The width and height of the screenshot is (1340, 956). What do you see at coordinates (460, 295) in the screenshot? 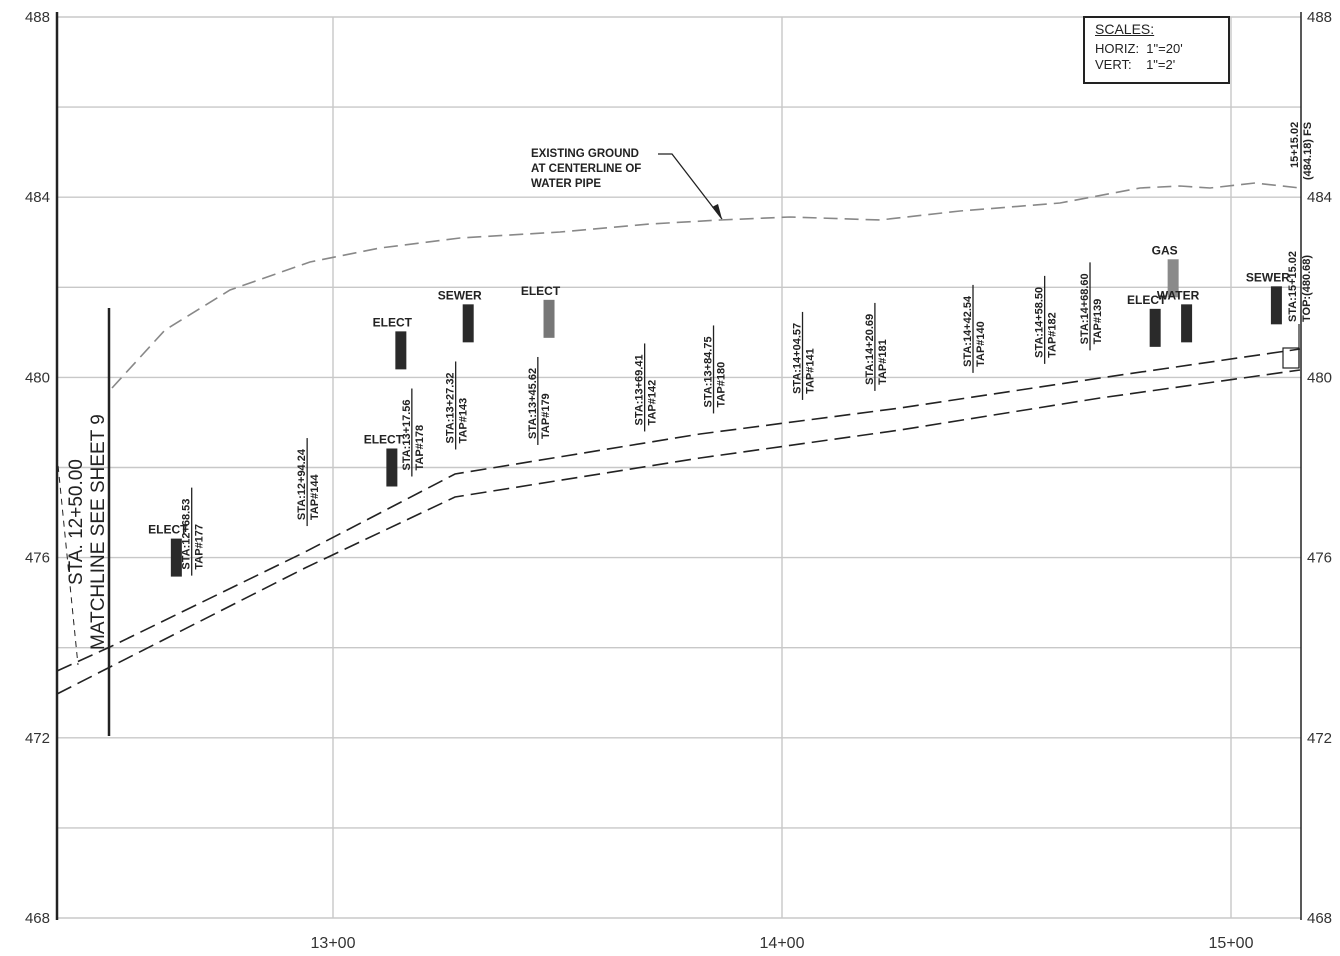
I see `utility-label: SEWER` at bounding box center [460, 295].